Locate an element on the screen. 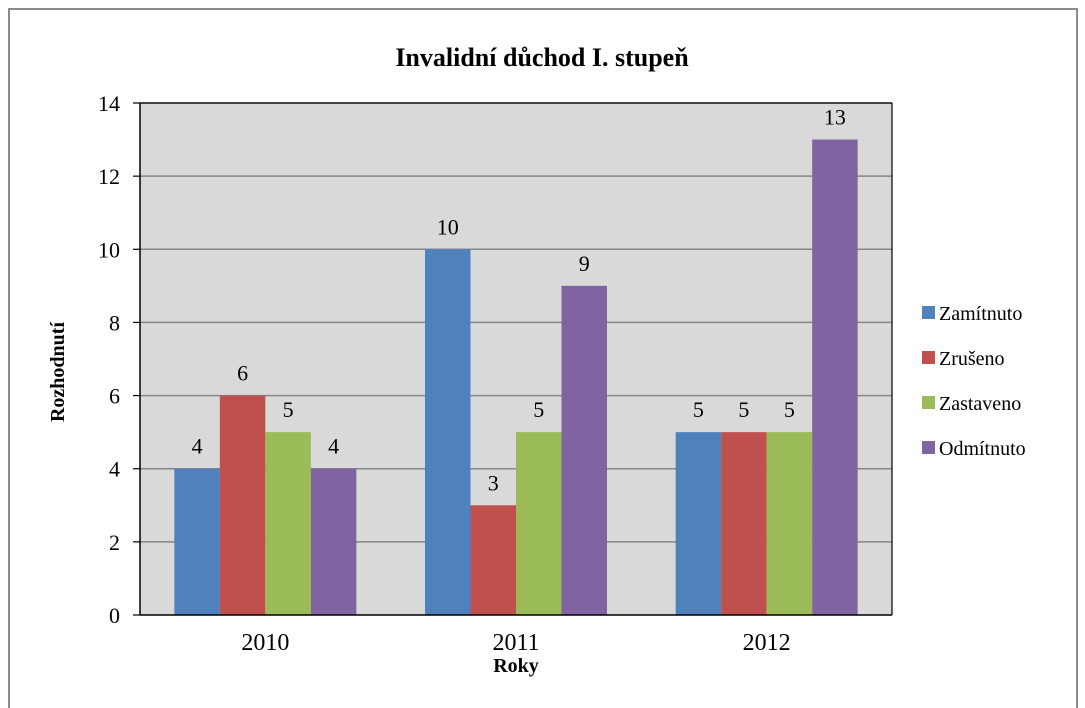  y-tick-label: 12 is located at coordinates (109, 176).